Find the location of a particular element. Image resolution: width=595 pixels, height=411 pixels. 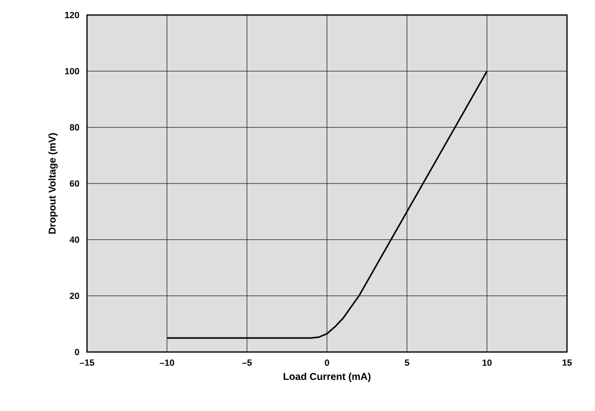

y-tick-label: 60 is located at coordinates (75, 183).